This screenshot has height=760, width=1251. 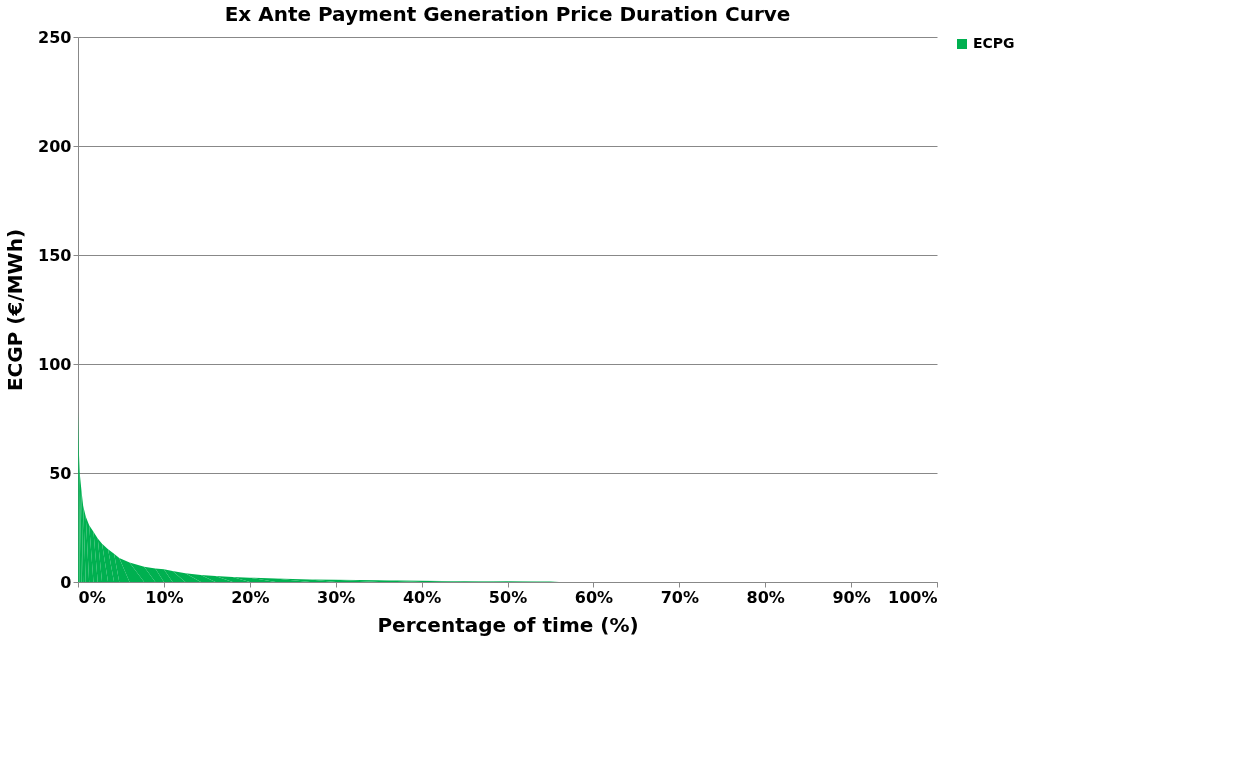 I want to click on x-tick-label: 0%, so click(x=92, y=597).